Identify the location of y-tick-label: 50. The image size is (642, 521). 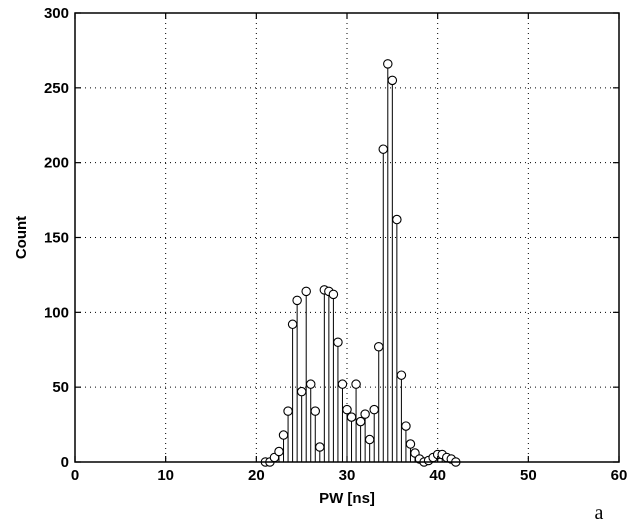
(60, 387).